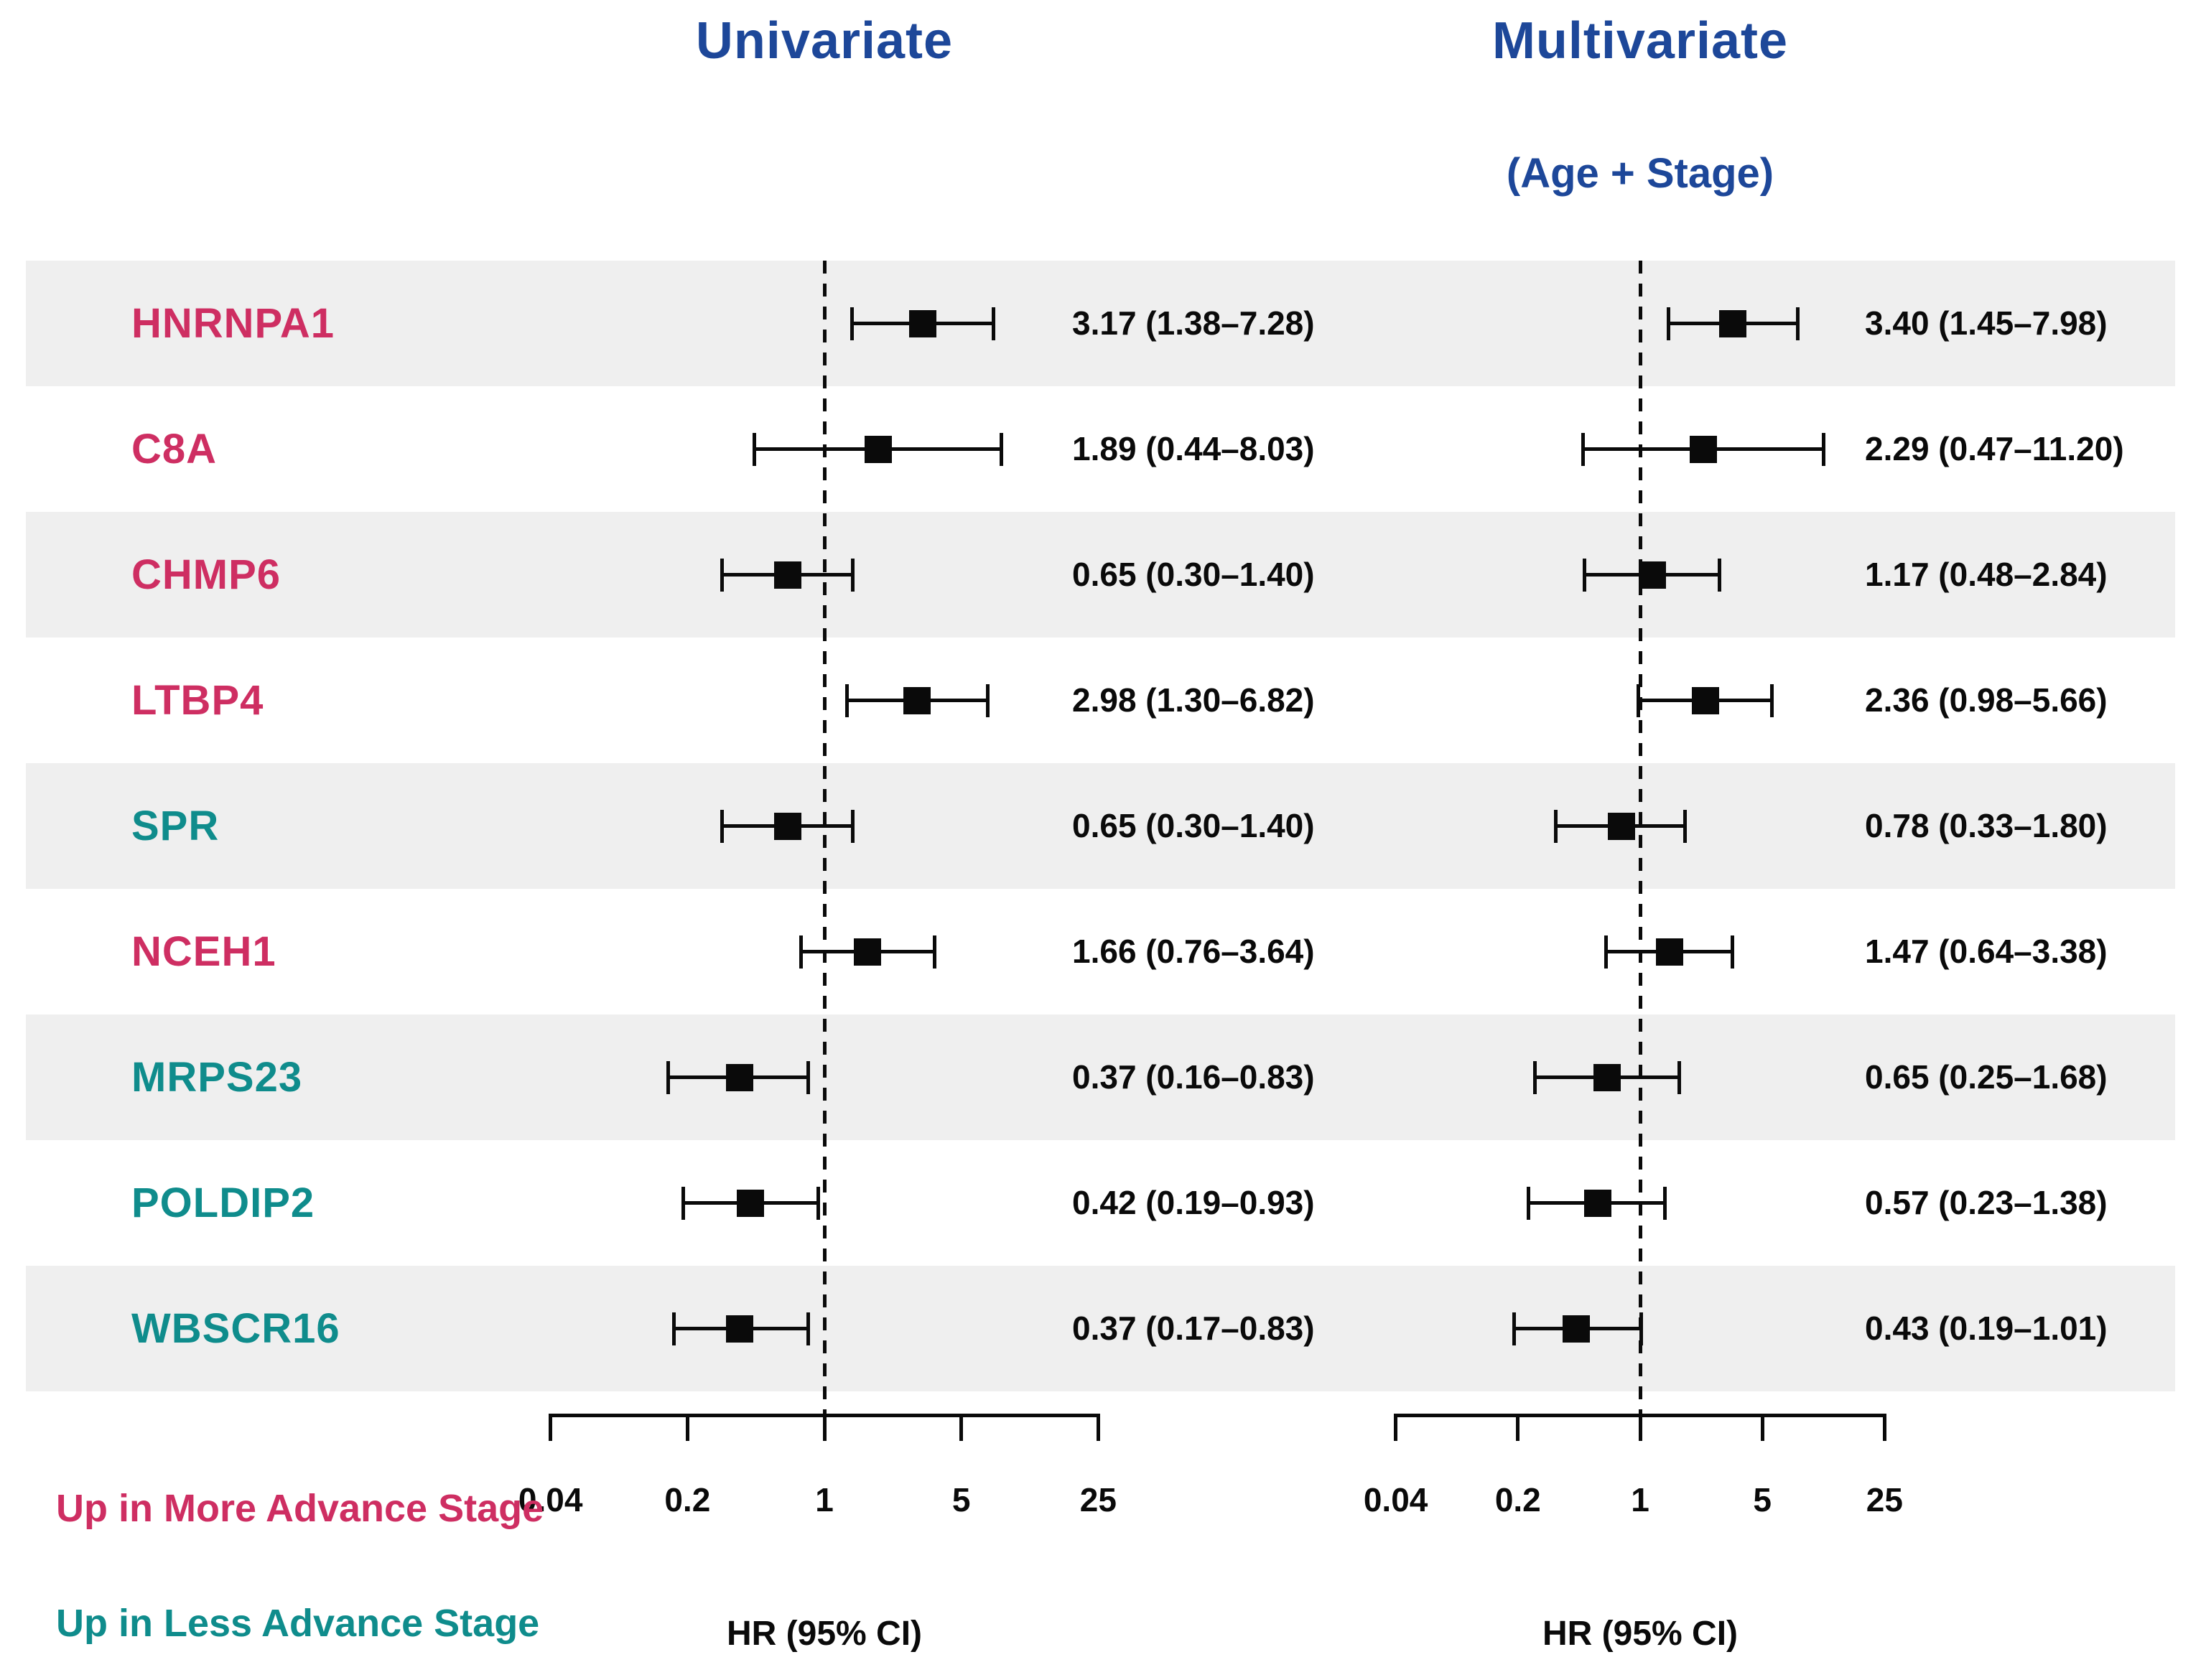  I want to click on hr-ci-text: 0.57 (0.23–1.38), so click(1986, 1202).